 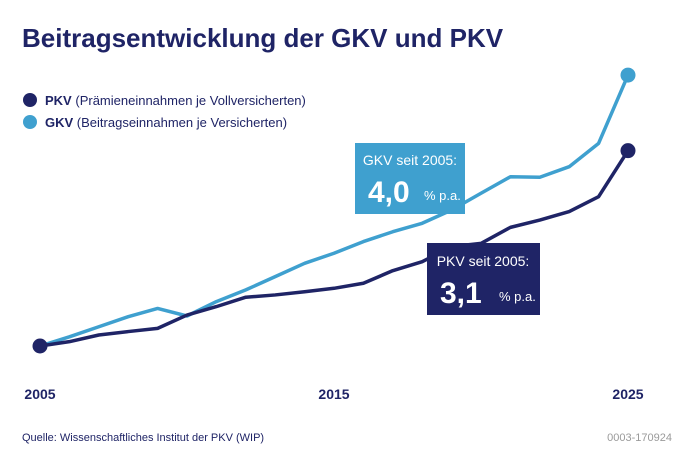 What do you see at coordinates (58, 100) in the screenshot?
I see `legend-label-pkv: PKV` at bounding box center [58, 100].